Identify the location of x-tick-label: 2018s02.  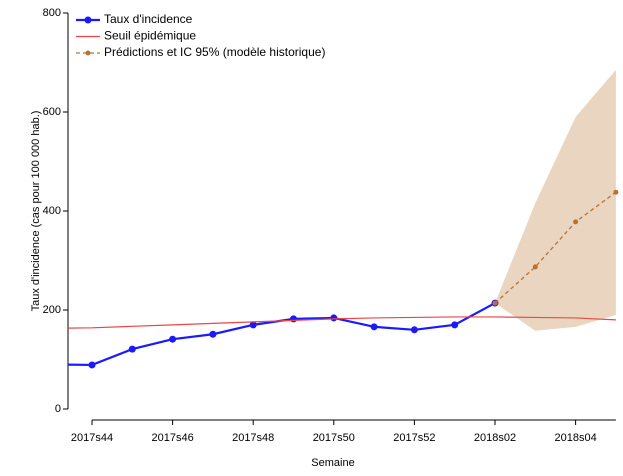
(495, 438).